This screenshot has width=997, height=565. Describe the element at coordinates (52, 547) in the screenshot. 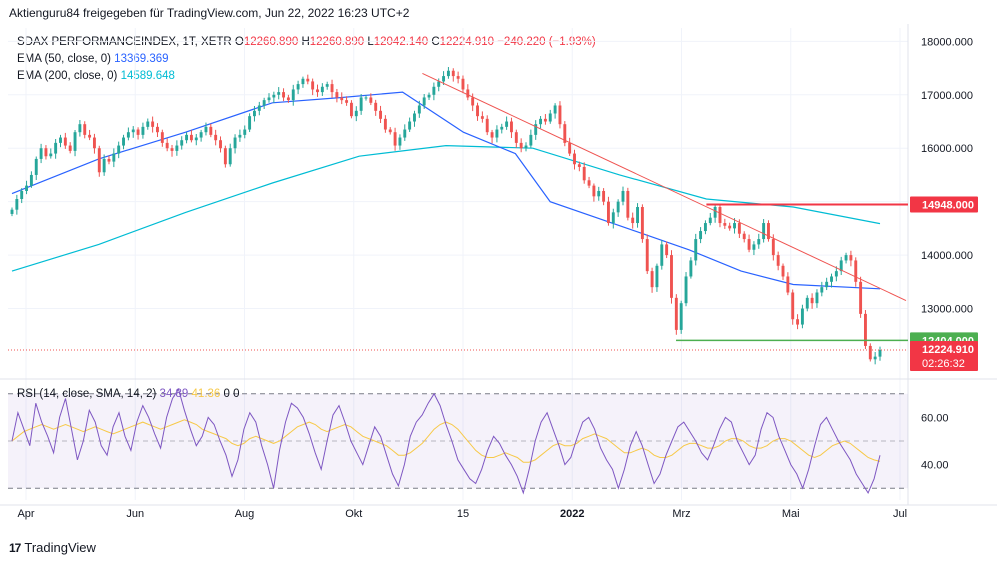

I see `tradingview-footer: 17 TradingView` at that location.